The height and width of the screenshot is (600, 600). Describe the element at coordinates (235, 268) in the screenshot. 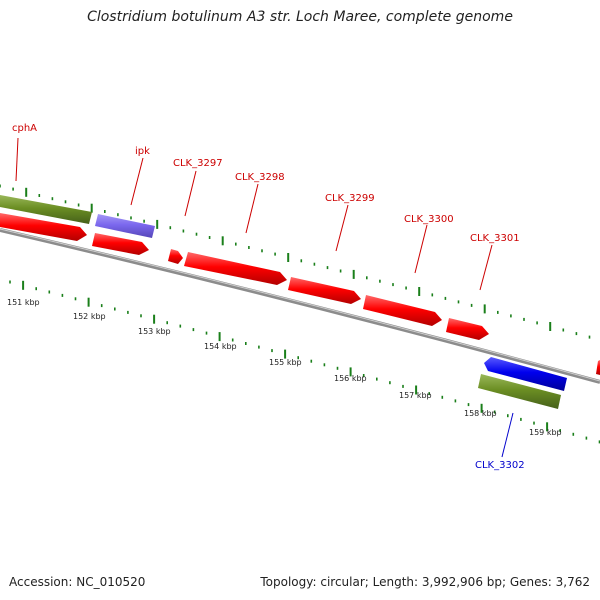

I see `feature-clk3298` at that location.